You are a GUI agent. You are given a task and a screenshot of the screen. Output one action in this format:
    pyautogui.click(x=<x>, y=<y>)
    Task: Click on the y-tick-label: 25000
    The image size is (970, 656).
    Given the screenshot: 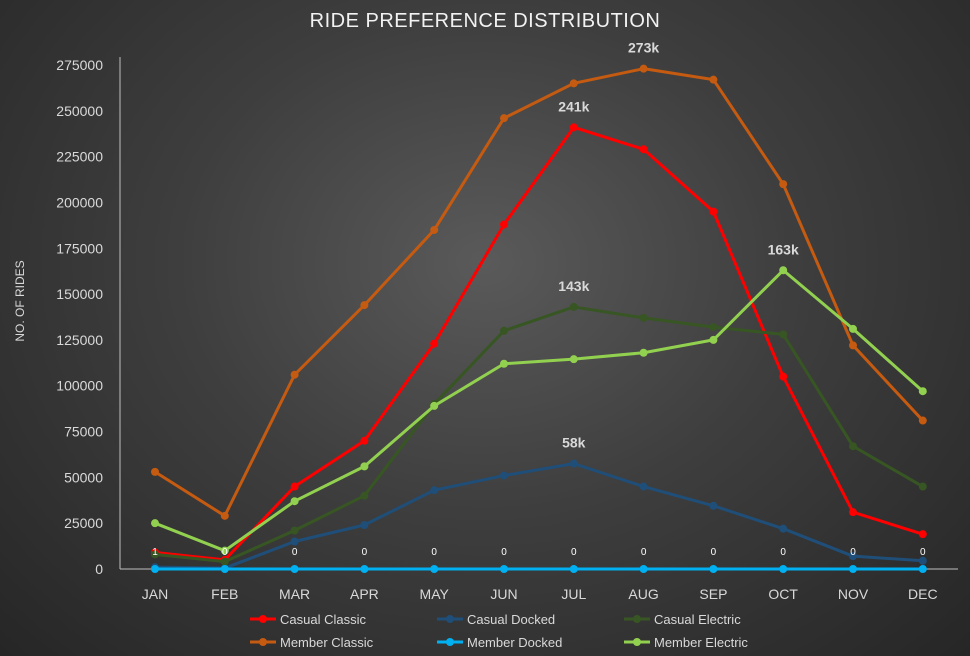 What is the action you would take?
    pyautogui.click(x=83, y=523)
    